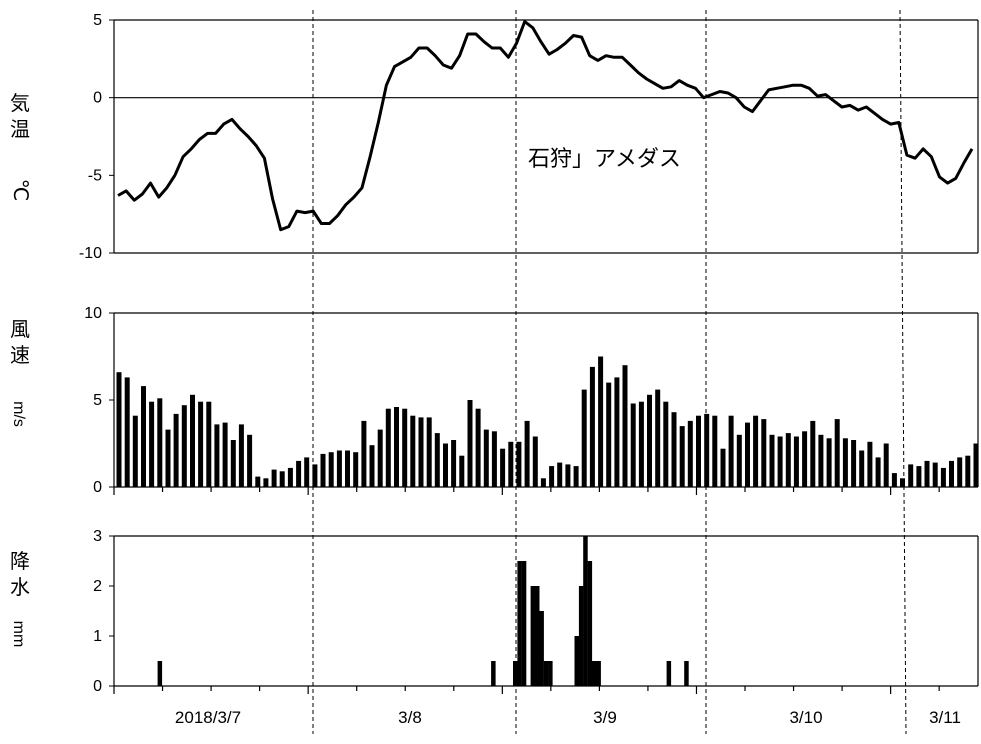 The image size is (981, 744). What do you see at coordinates (208, 717) in the screenshot?
I see `x-category-label: 2018/3/7` at bounding box center [208, 717].